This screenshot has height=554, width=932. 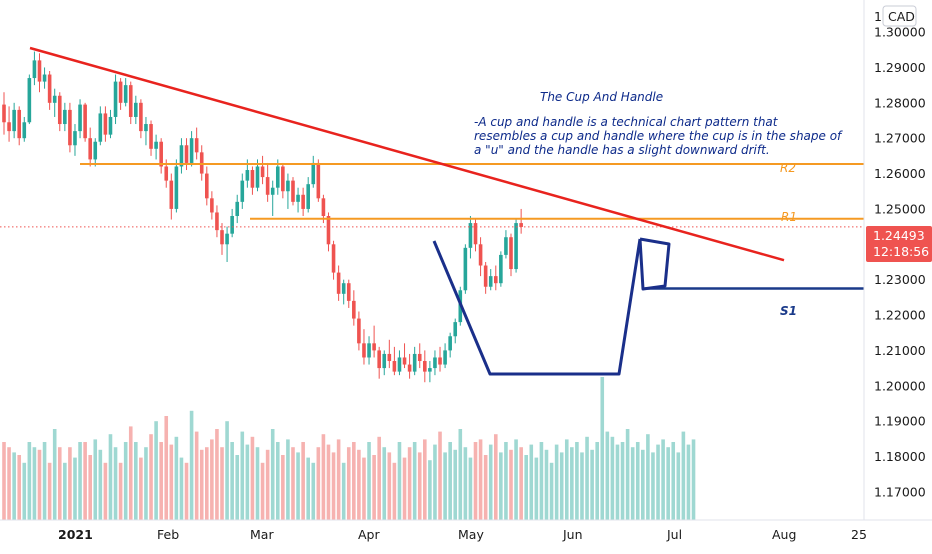 I want to click on price-tick-label: 1.19000, so click(x=900, y=421).